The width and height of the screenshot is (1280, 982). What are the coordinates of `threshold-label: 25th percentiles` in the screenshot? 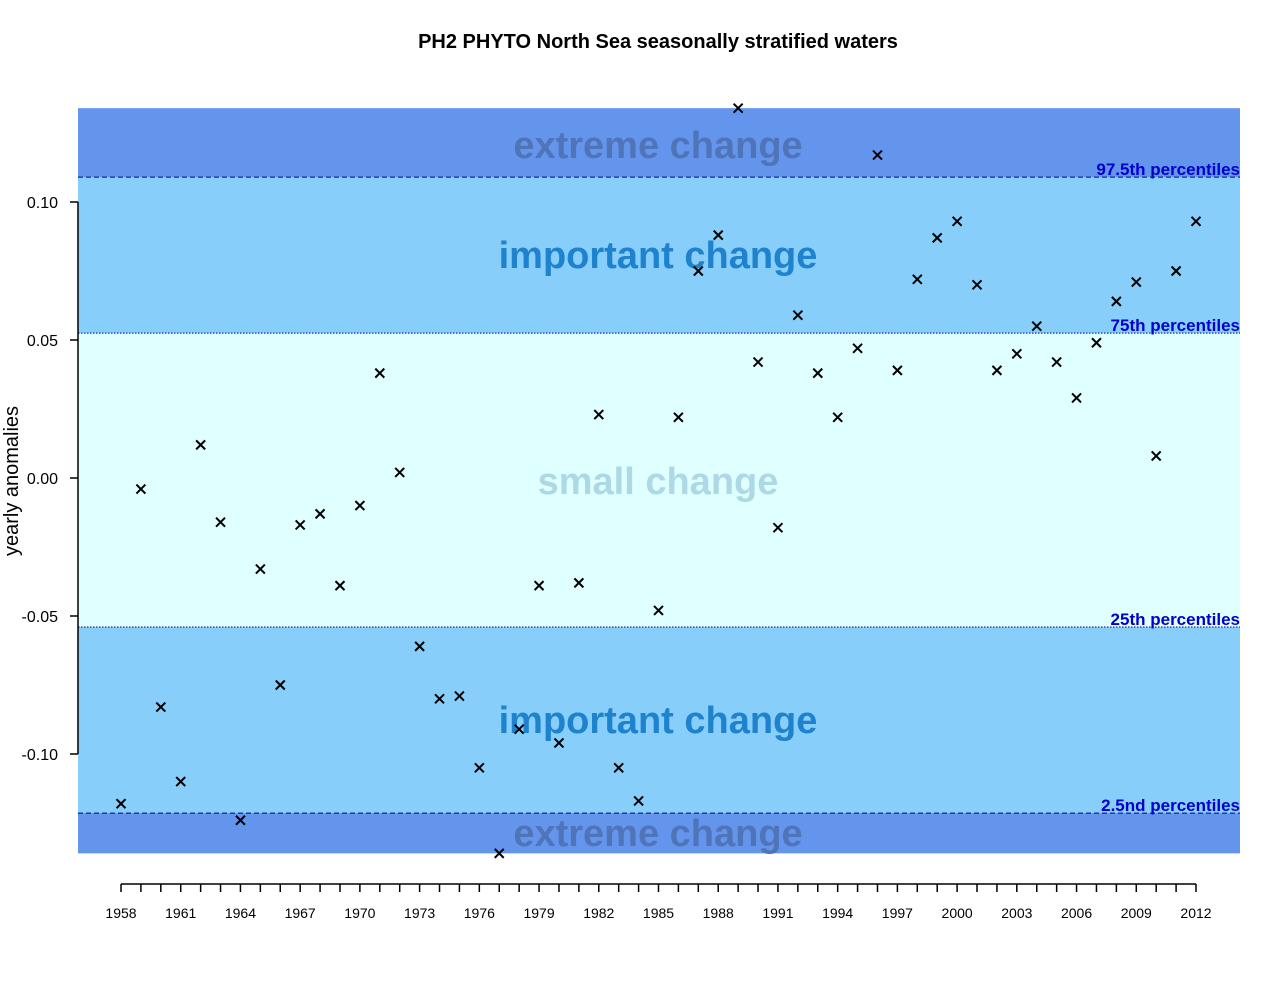 It's located at (1175, 619).